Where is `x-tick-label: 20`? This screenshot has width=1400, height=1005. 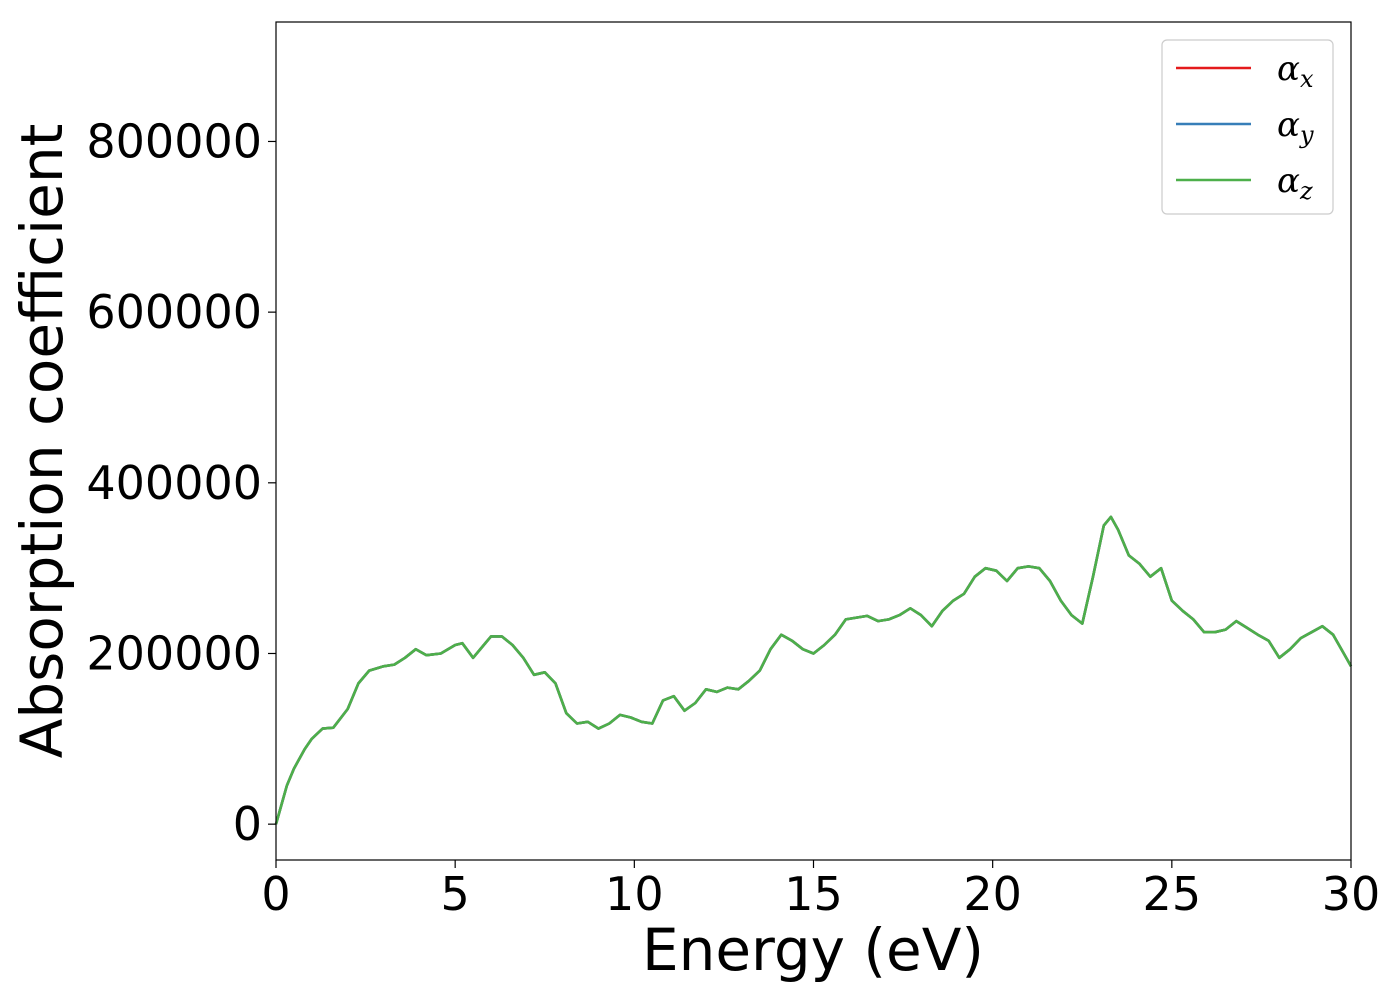 x-tick-label: 20 is located at coordinates (992, 894).